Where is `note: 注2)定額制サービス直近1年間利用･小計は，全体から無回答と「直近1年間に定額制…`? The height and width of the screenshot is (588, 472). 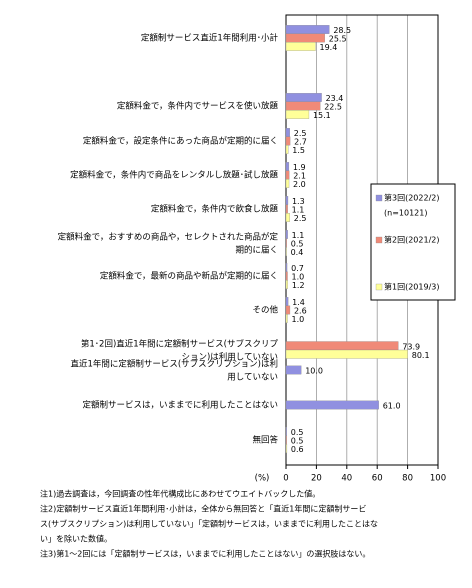 note: 注2)定額制サービス直近1年間利用･小計は，全体から無回答と「直近1年間に定額制… is located at coordinates (203, 509).